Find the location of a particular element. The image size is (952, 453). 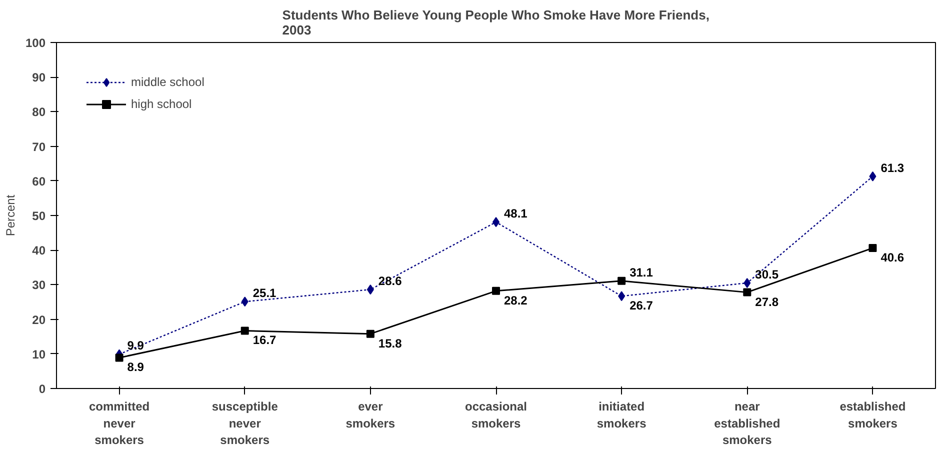

y-tick-label: 70 is located at coordinates (39, 147).